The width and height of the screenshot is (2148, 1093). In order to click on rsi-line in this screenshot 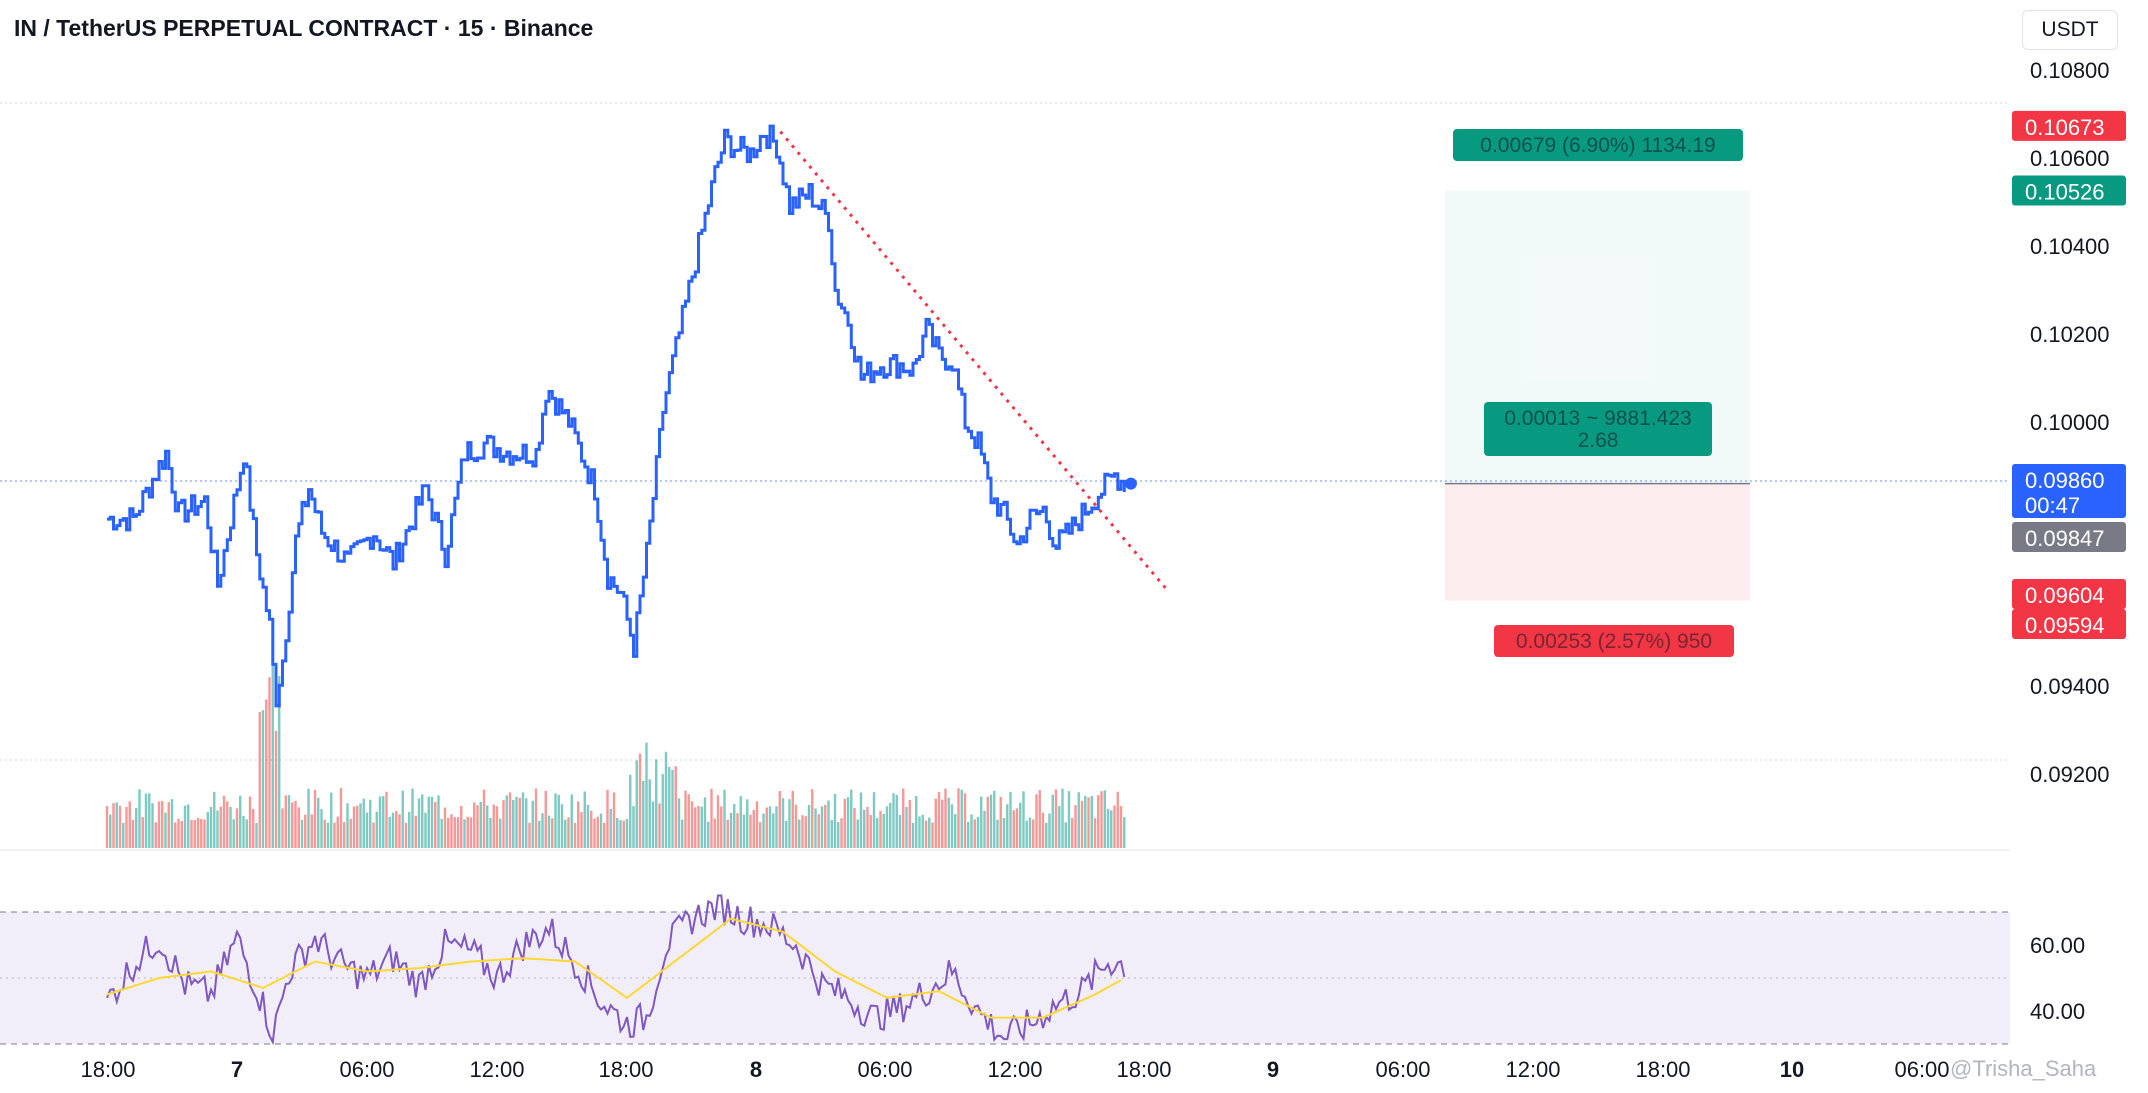, I will do `click(616, 970)`.